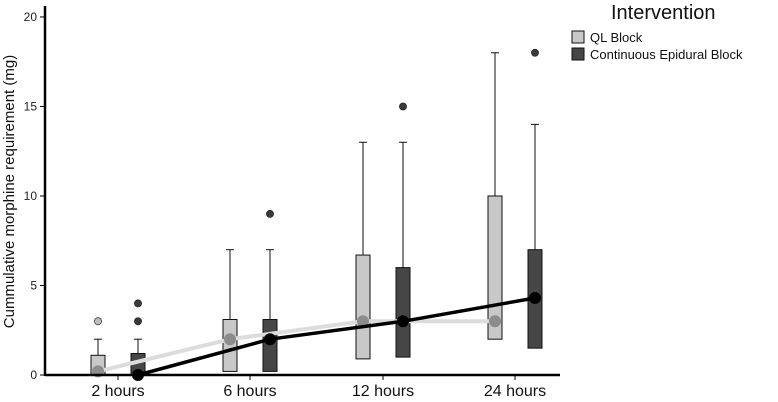 The image size is (778, 402). Describe the element at coordinates (663, 13) in the screenshot. I see `legend-title: Intervention` at that location.